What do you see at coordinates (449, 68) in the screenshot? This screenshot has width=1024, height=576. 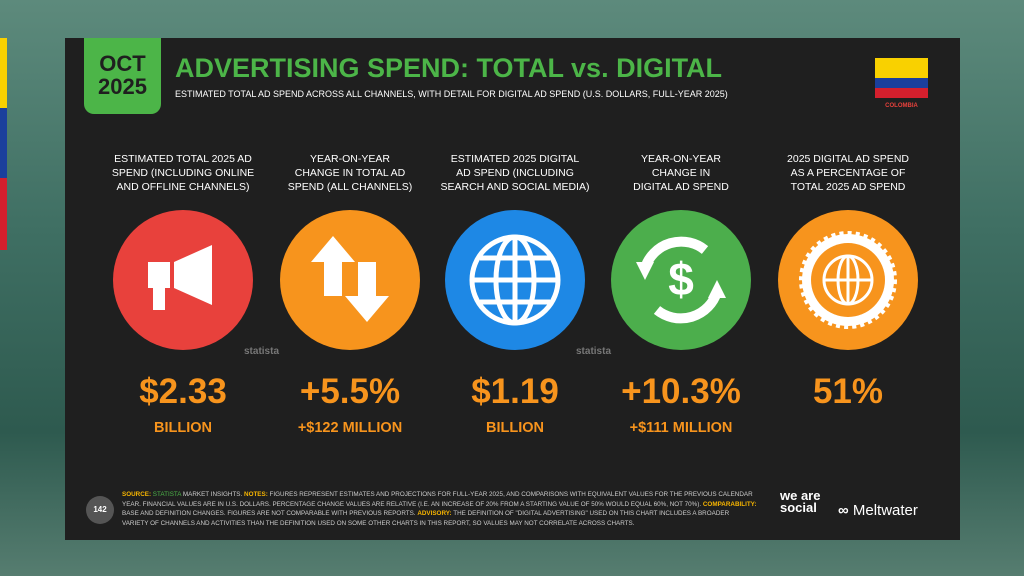 I see `title: ADVERTISING SPEND: TOTAL vs. DIGITAL` at bounding box center [449, 68].